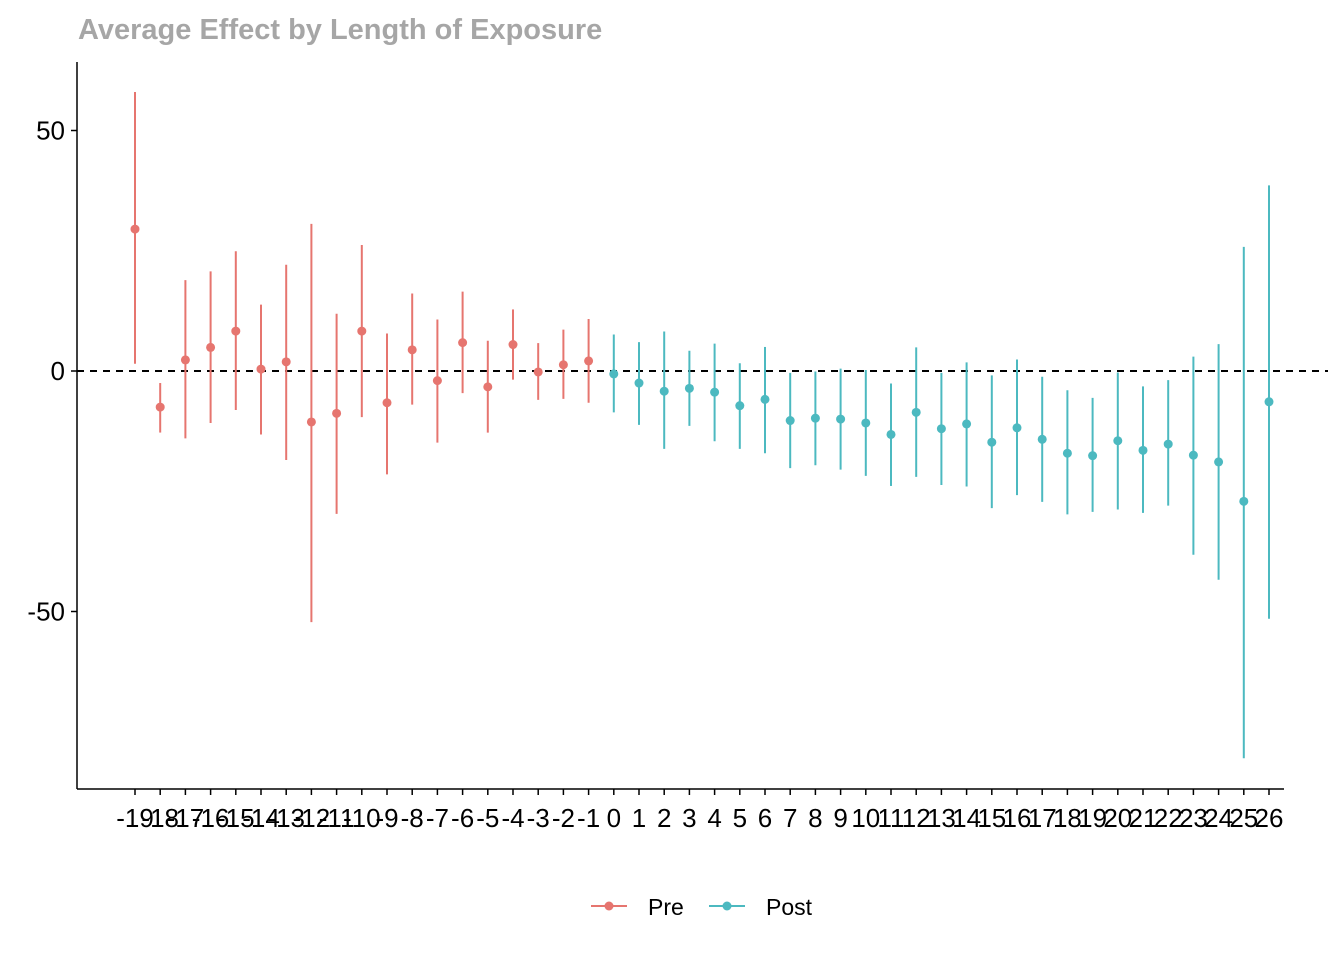 This screenshot has height=960, width=1344. Describe the element at coordinates (538, 818) in the screenshot. I see `x-tick-label: -3` at that location.